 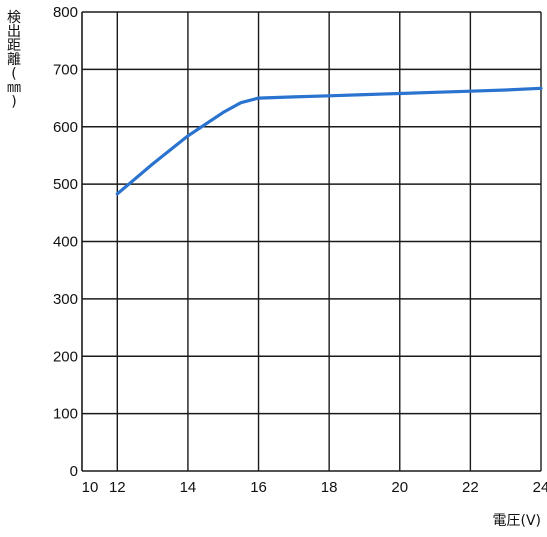 I want to click on x-tick-label: 22, so click(x=470, y=487).